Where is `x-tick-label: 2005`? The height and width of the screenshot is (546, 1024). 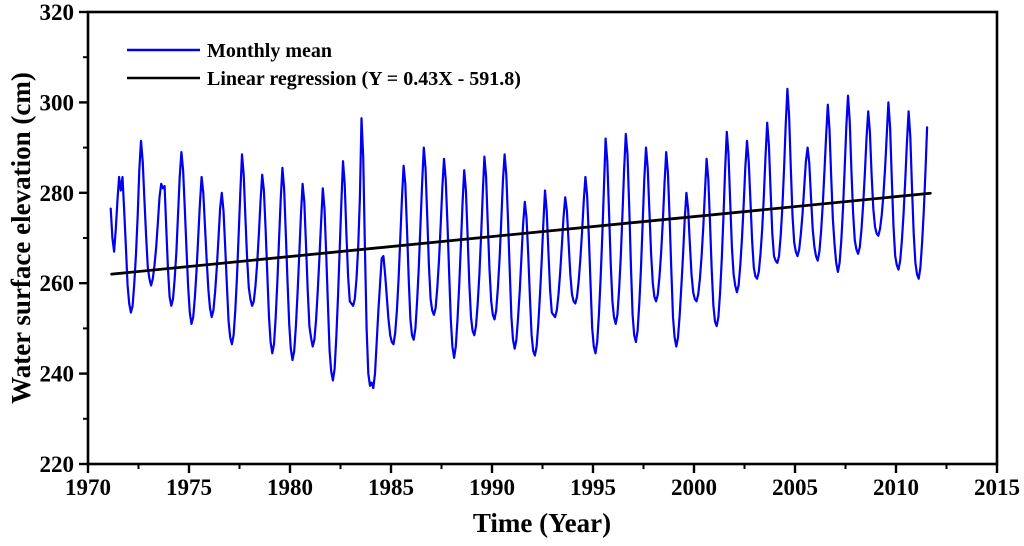
x-tick-label: 2005 is located at coordinates (795, 487).